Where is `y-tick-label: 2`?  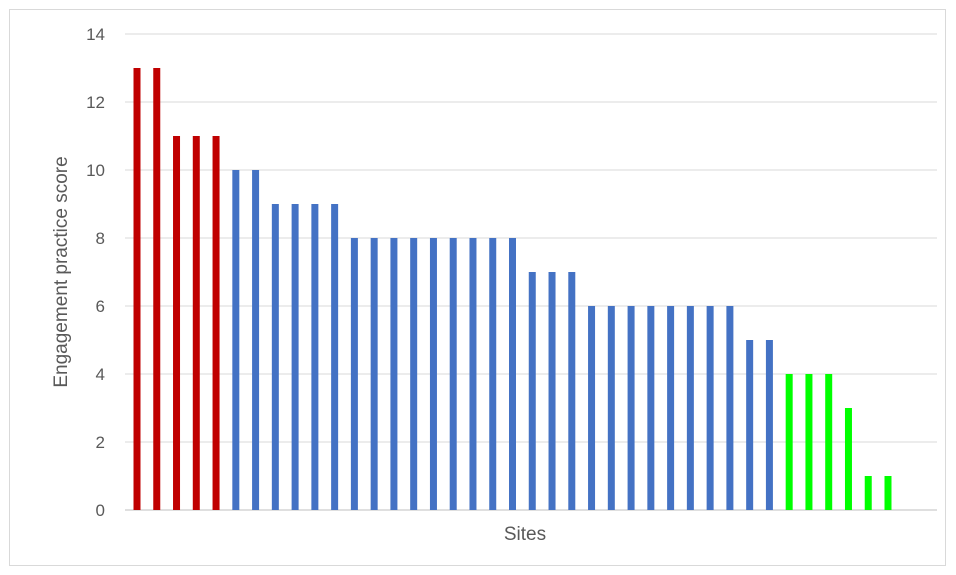
y-tick-label: 2 is located at coordinates (100, 442).